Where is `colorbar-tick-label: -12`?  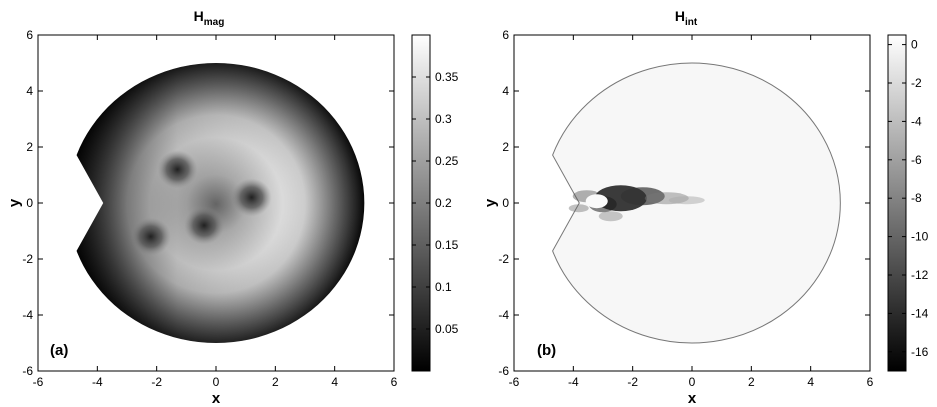 colorbar-tick-label: -12 is located at coordinates (920, 275).